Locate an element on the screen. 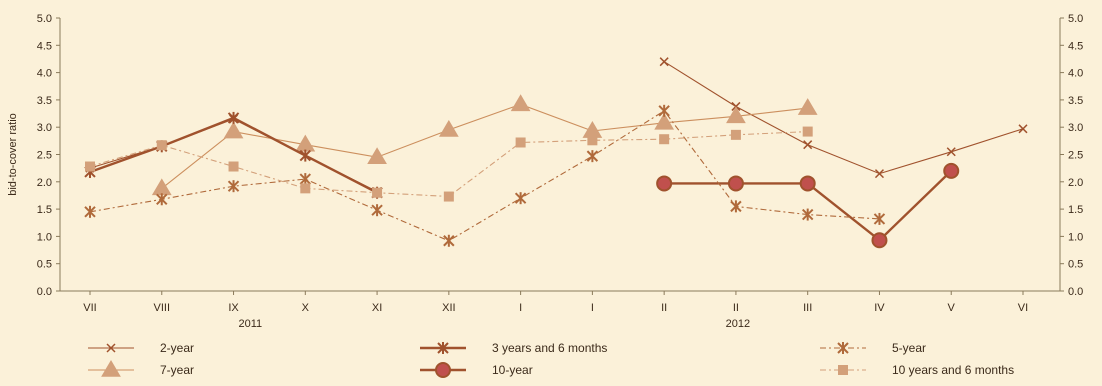 The height and width of the screenshot is (386, 1102). legend-label: 3 years and 6 months is located at coordinates (549, 348).